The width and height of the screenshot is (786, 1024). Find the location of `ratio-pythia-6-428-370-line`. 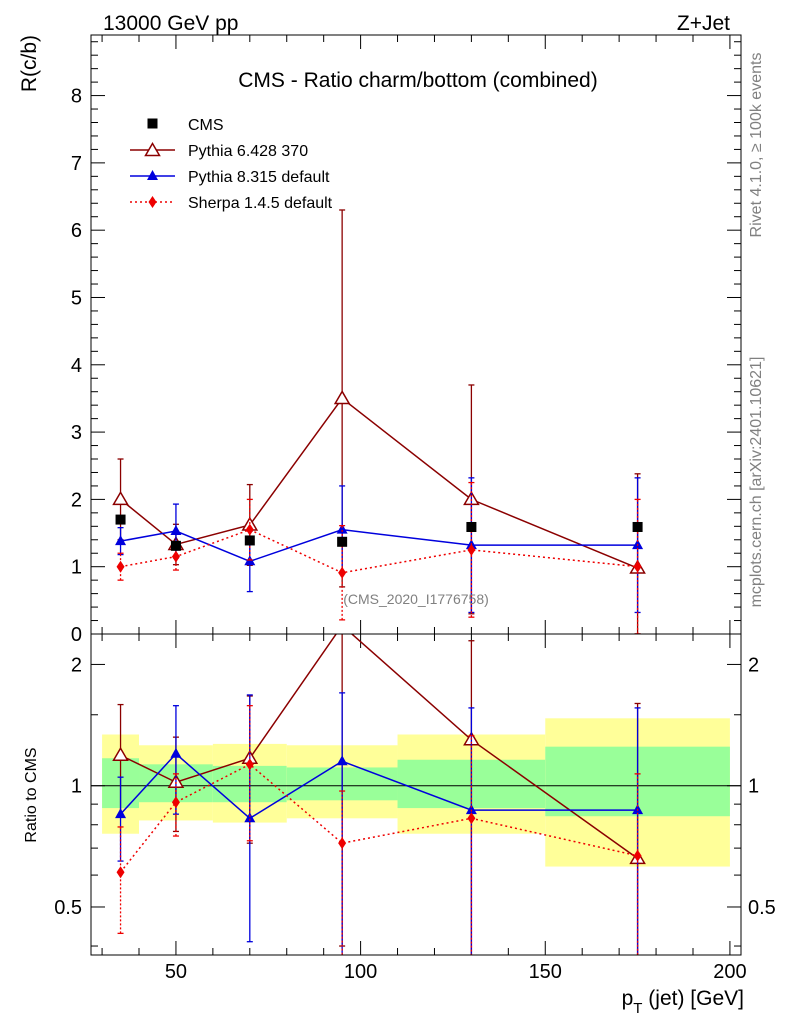

ratio-pythia-6-428-370-line is located at coordinates (379, 747).